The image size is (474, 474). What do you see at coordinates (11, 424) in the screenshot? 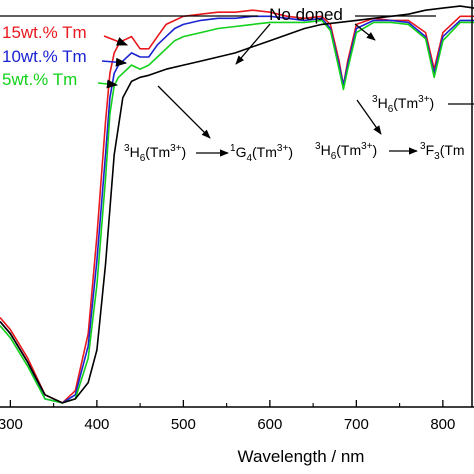
I see `x-tick-label: 300` at bounding box center [11, 424].